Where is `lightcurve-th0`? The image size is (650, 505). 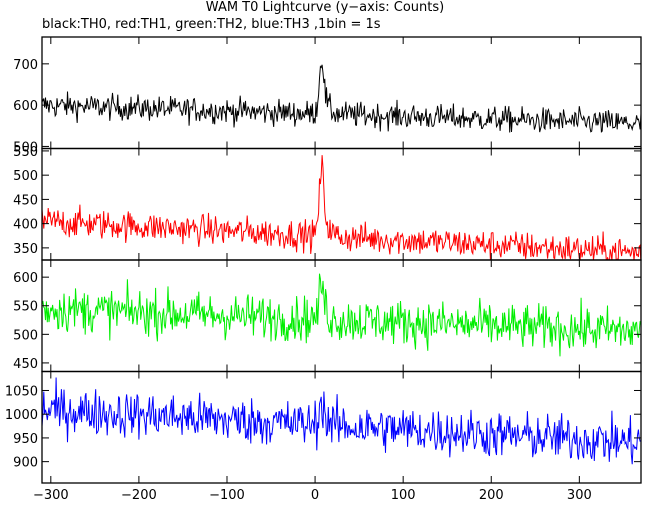 lightcurve-th0 is located at coordinates (341, 98).